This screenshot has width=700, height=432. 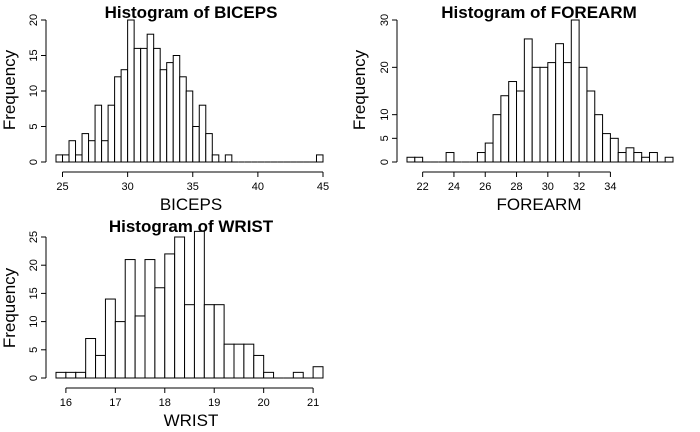 What do you see at coordinates (191, 420) in the screenshot?
I see `x-axis-label: WRIST` at bounding box center [191, 420].